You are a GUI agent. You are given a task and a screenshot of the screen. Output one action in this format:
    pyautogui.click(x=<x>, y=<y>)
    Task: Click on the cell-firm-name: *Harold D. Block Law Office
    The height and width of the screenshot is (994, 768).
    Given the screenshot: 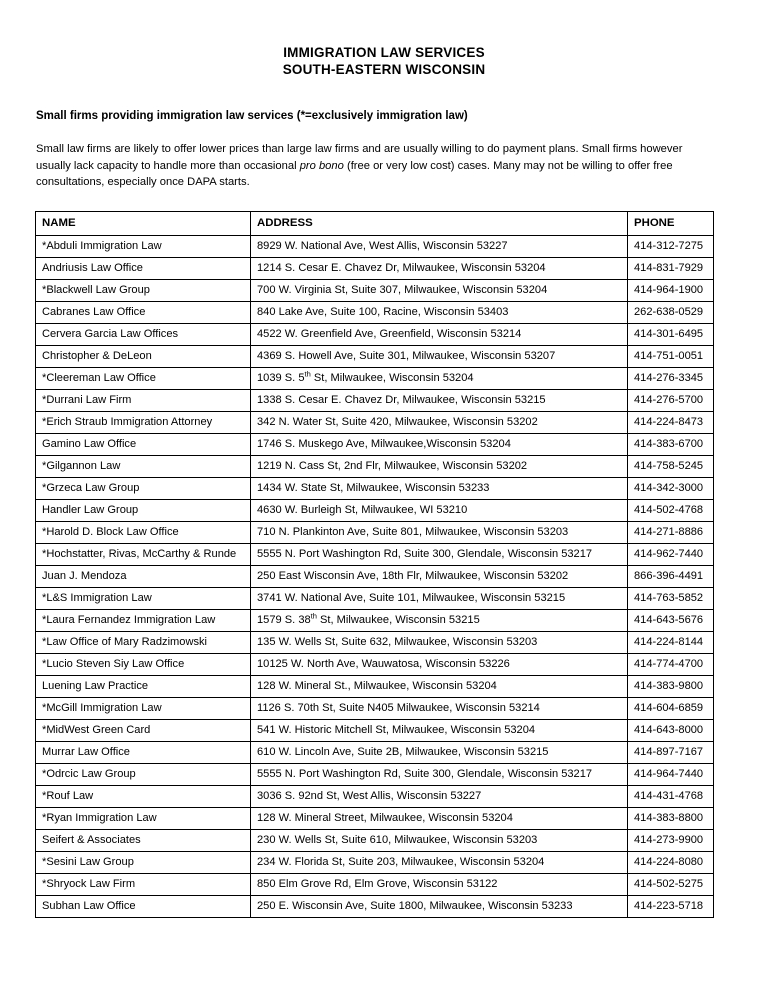 What is the action you would take?
    pyautogui.click(x=143, y=532)
    